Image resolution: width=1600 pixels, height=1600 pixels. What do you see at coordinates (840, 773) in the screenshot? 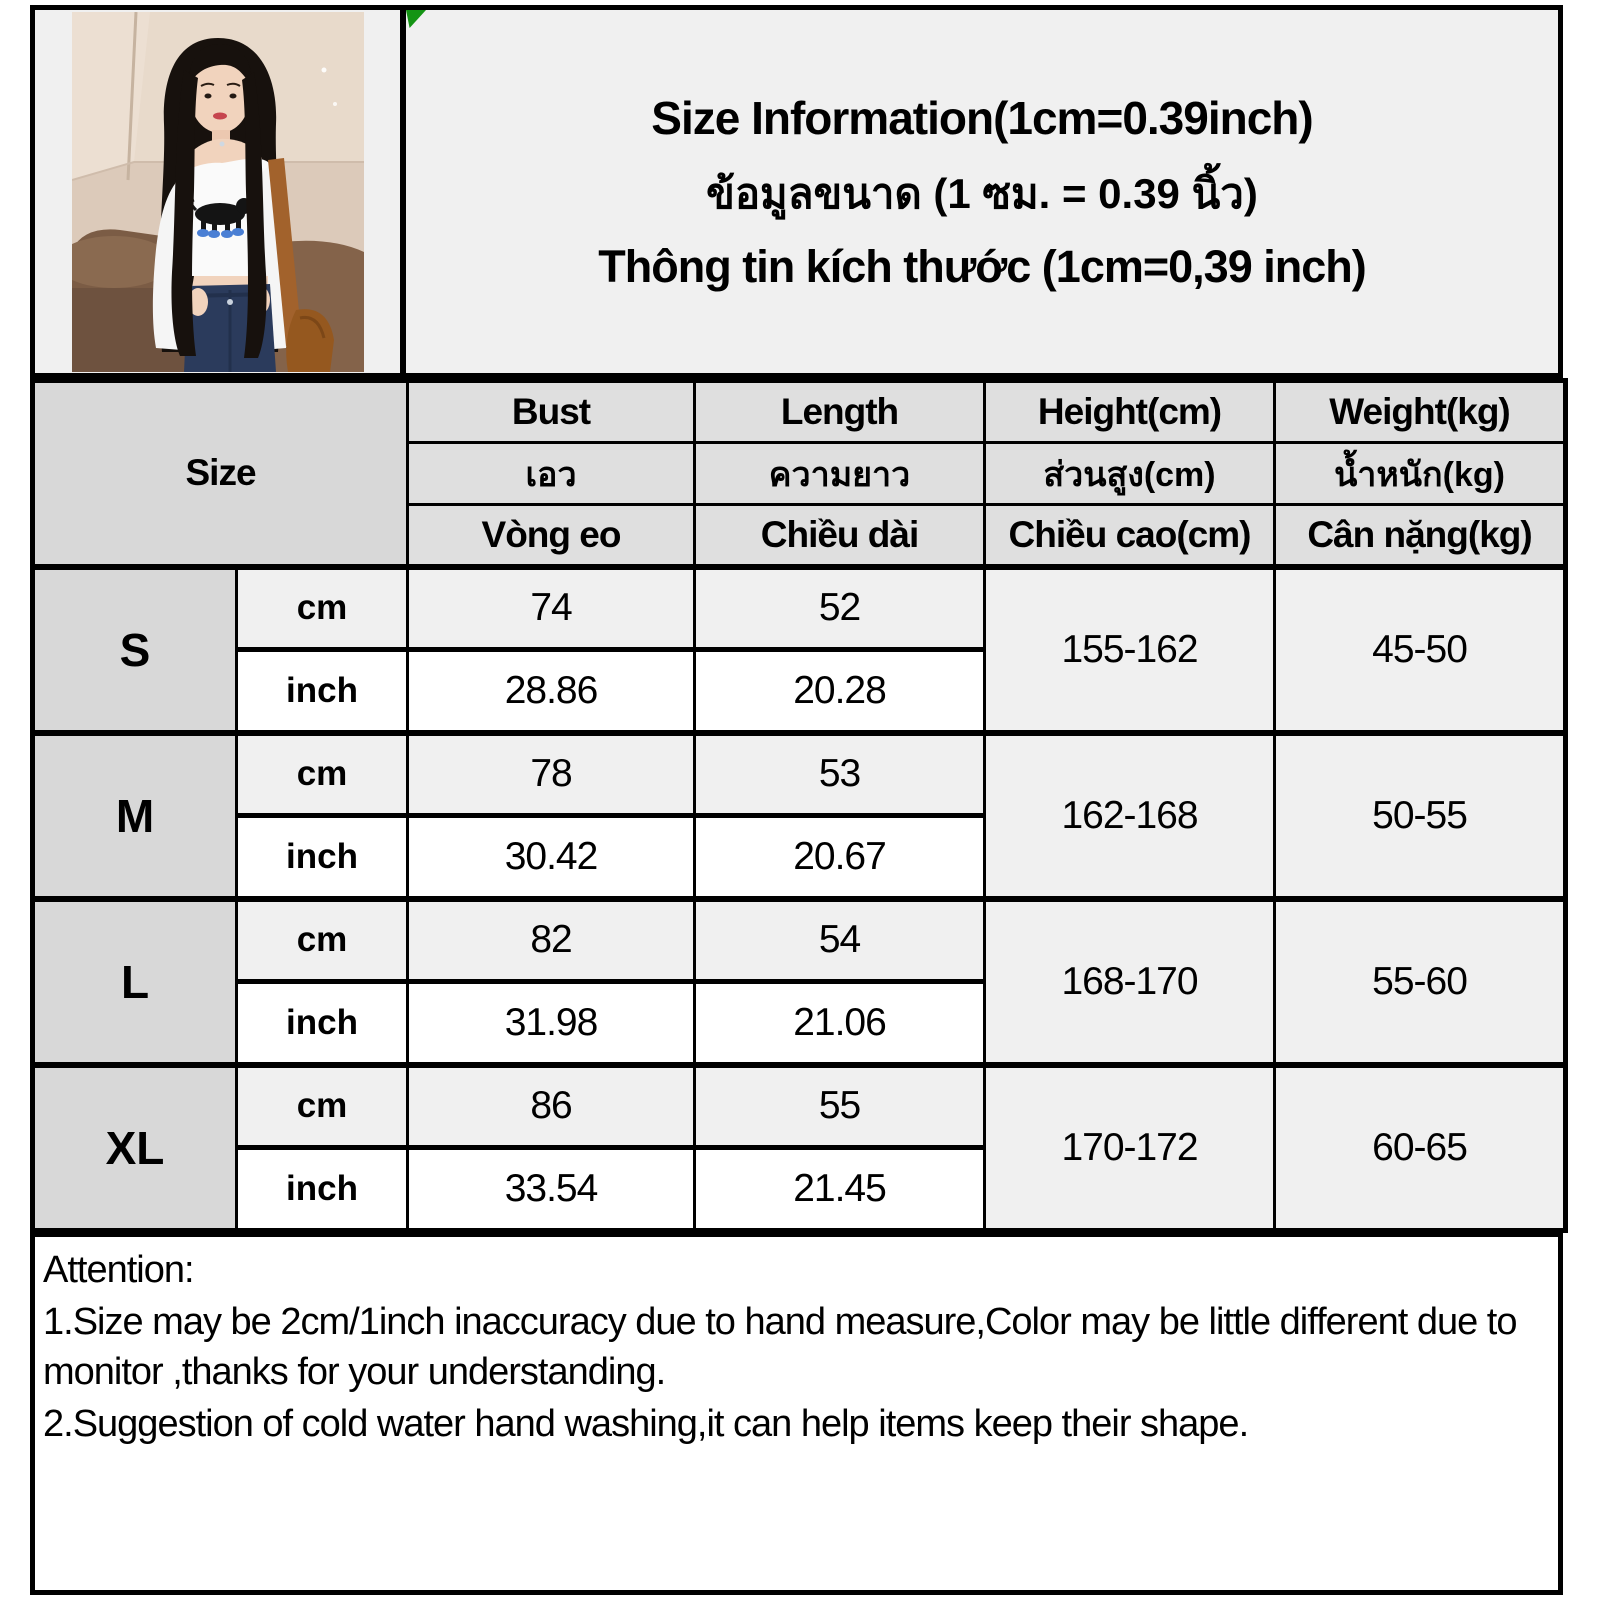
I see `m-length-cm: 53` at bounding box center [840, 773].